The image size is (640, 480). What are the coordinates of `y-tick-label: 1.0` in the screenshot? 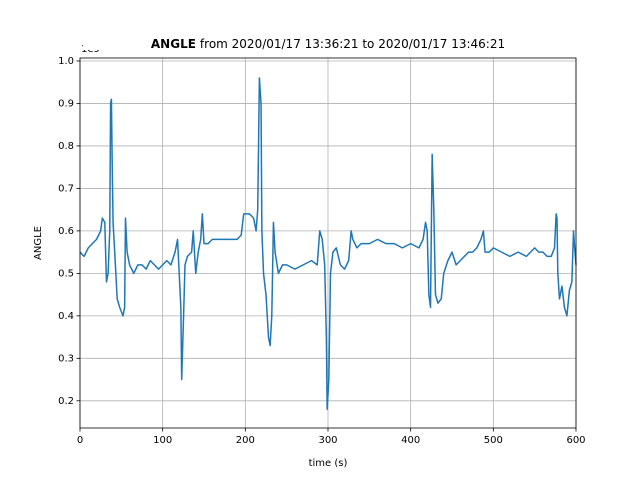 It's located at (66, 61).